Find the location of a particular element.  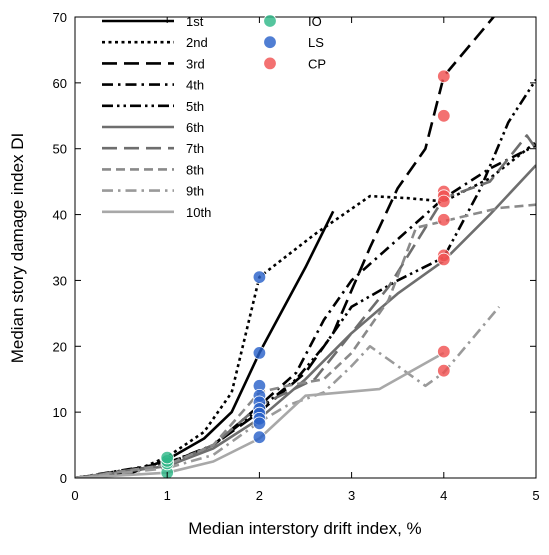

legend-label-1st: 1st is located at coordinates (195, 21).